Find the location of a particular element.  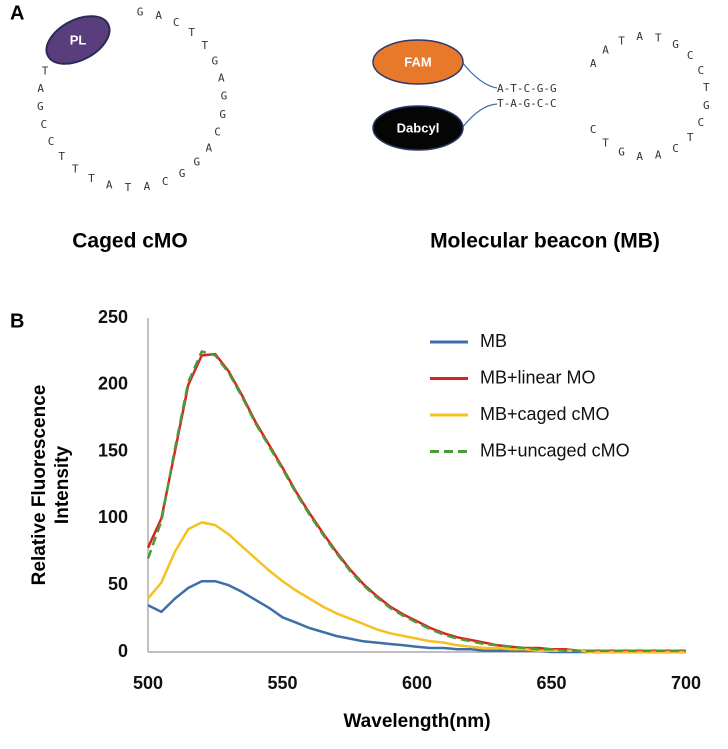

x-axis-title: Wavelength(nm) is located at coordinates (416, 721).